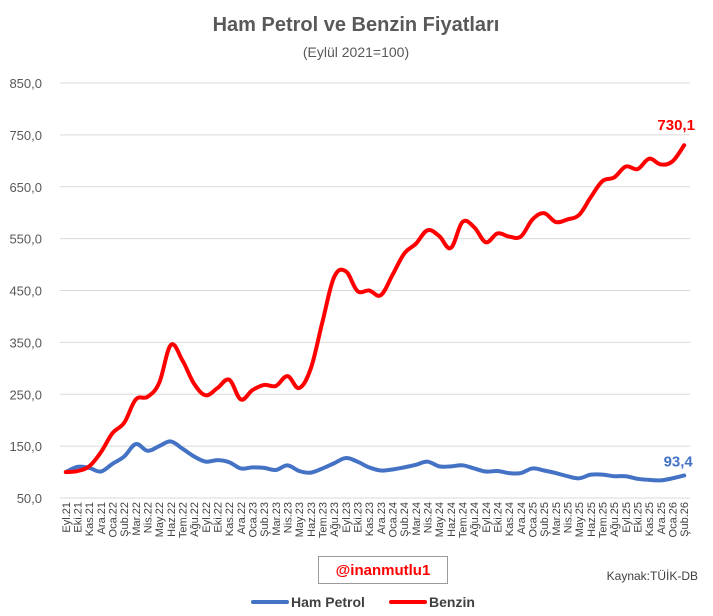 The image size is (713, 616). Describe the element at coordinates (160, 519) in the screenshot. I see `x-tick-label: May.22` at that location.